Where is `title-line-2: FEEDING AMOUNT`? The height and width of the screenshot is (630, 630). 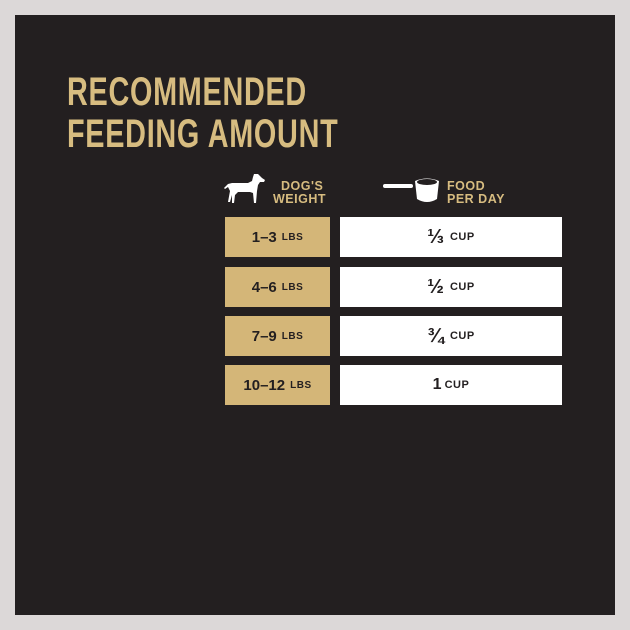
title-line-2: FEEDING AMOUNT is located at coordinates (203, 134).